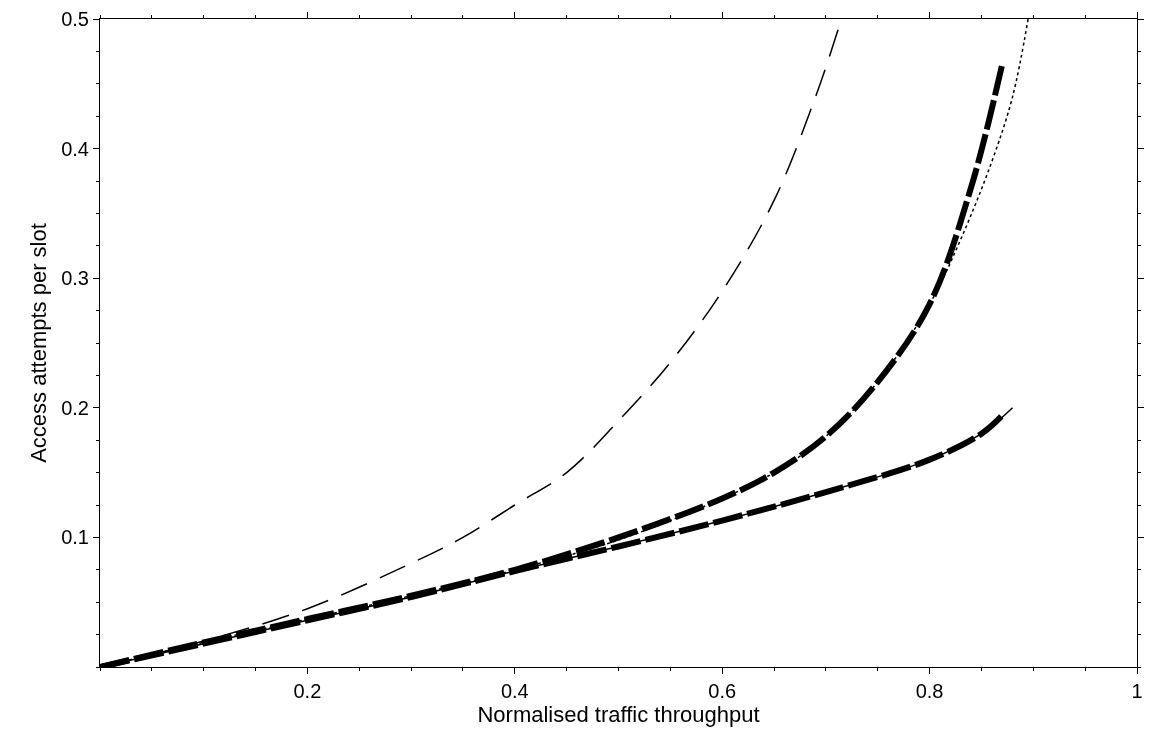 The width and height of the screenshot is (1152, 729). I want to click on x-axis-title: Normalised traffic throughput, so click(618, 714).